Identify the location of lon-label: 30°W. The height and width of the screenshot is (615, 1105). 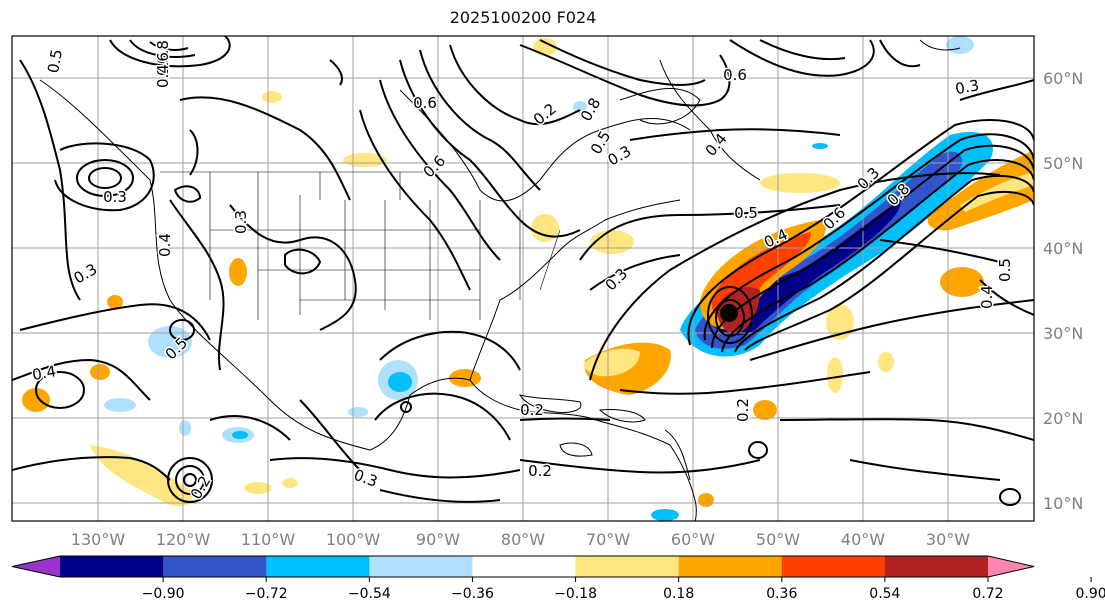
(948, 539).